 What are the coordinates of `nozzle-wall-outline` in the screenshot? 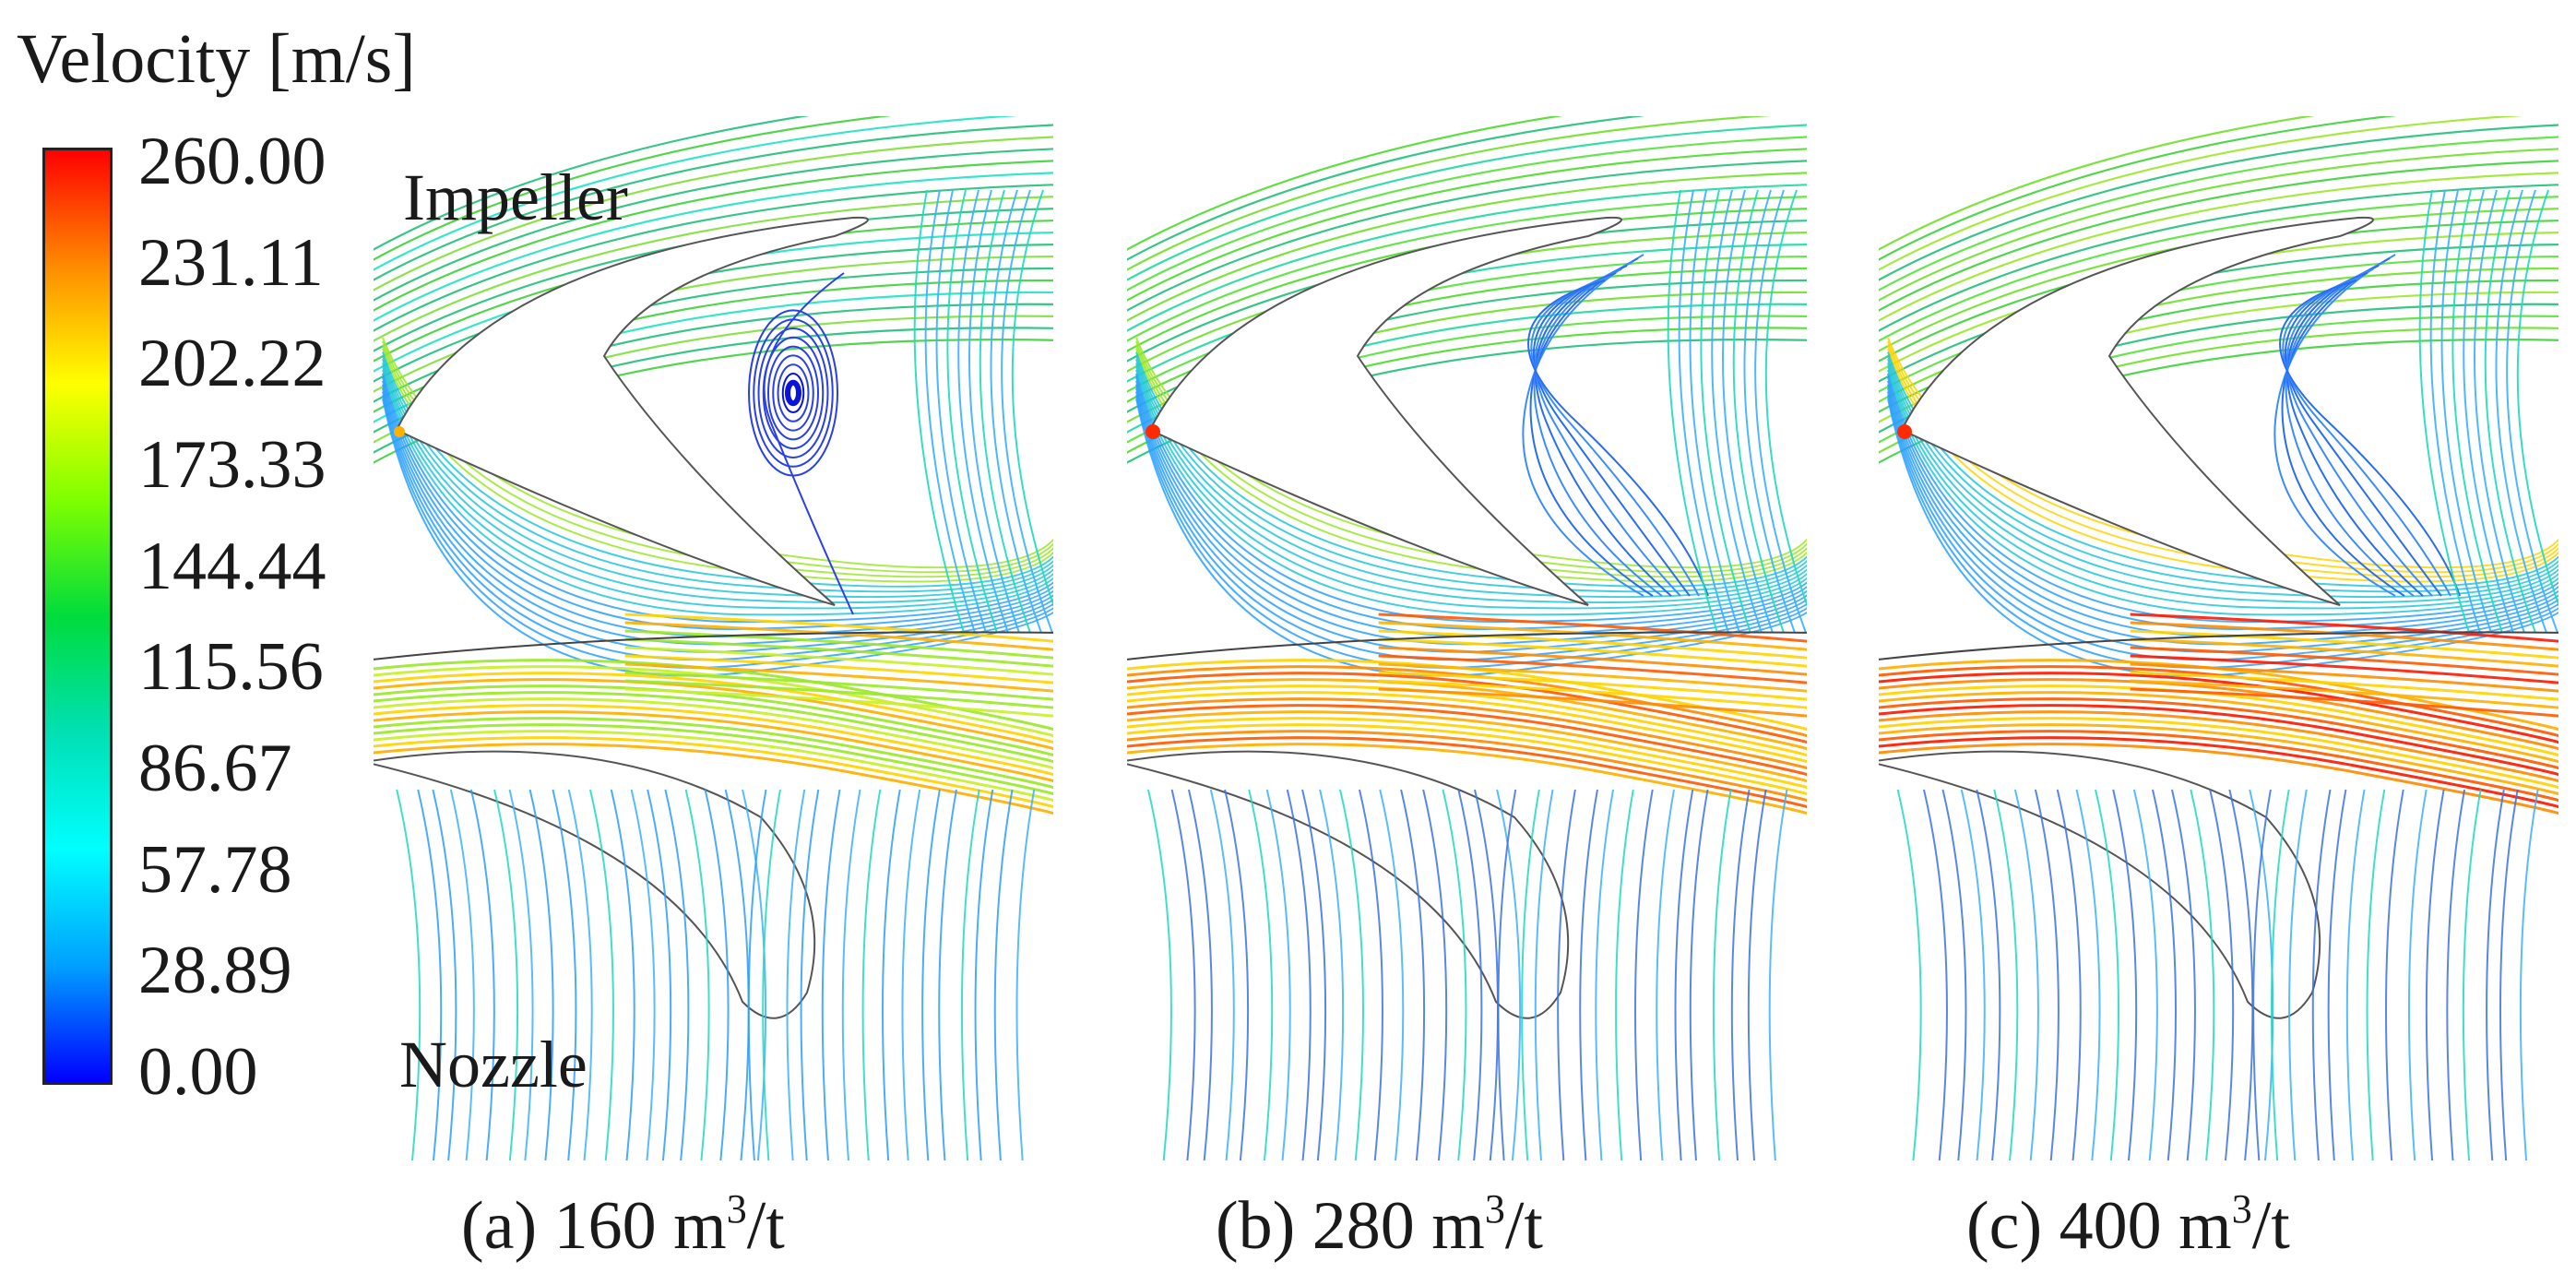 It's located at (595, 884).